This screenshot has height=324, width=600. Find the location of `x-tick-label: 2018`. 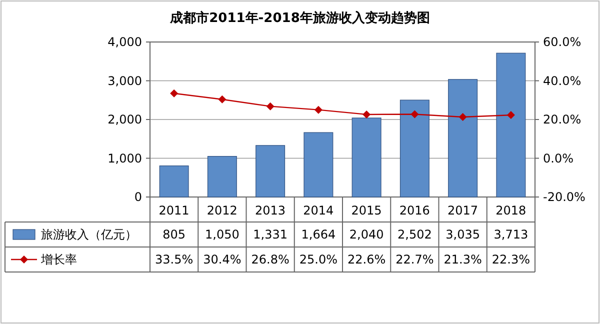

x-tick-label: 2018 is located at coordinates (511, 211).